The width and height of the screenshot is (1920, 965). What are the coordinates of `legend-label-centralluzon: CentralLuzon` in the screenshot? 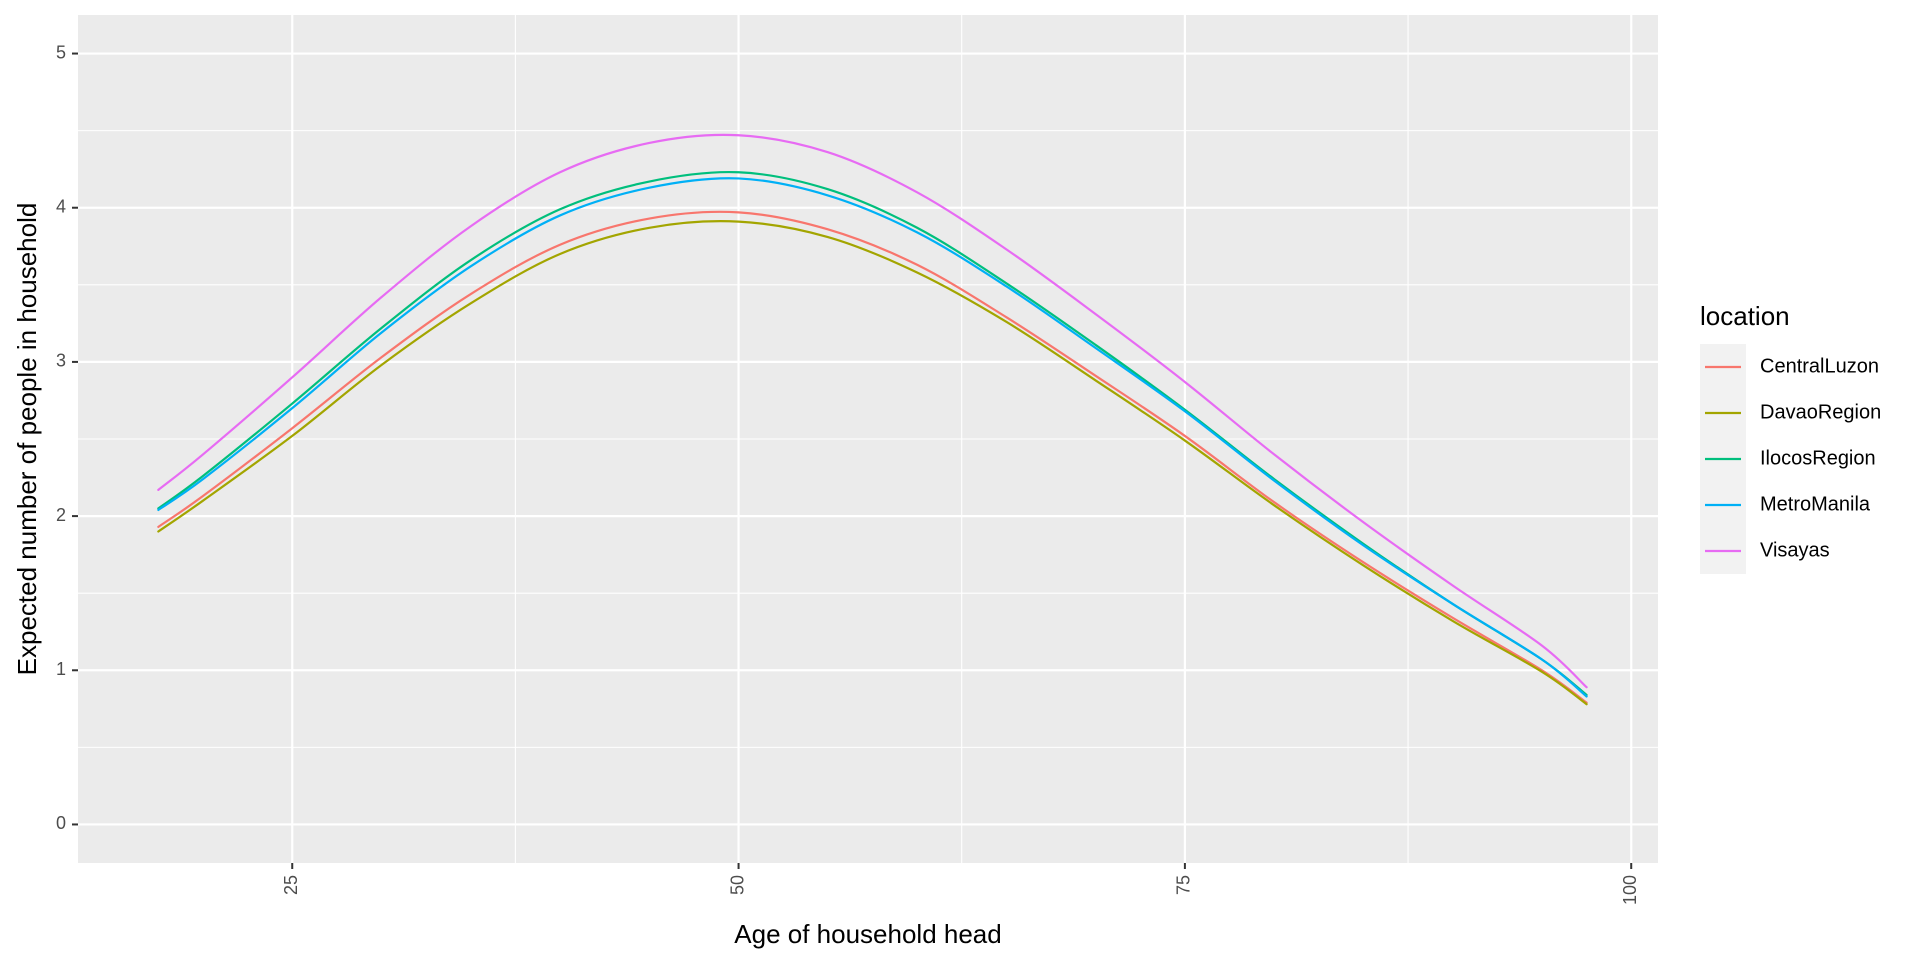 It's located at (1819, 366).